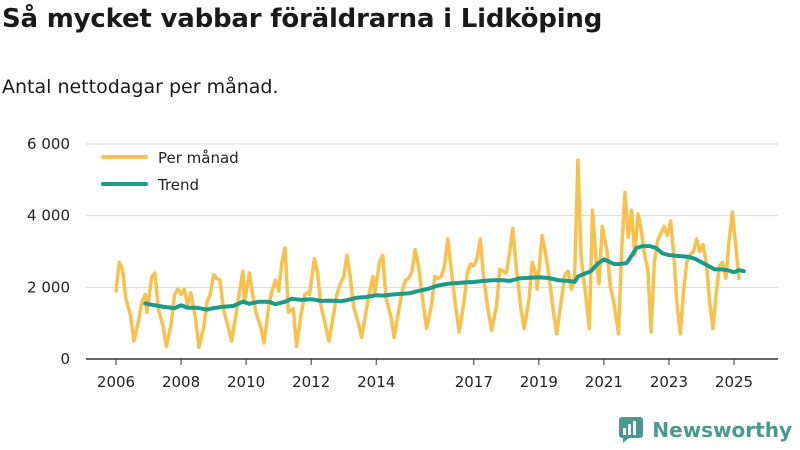 The image size is (800, 450). I want to click on y-tick-label: 0, so click(65, 359).